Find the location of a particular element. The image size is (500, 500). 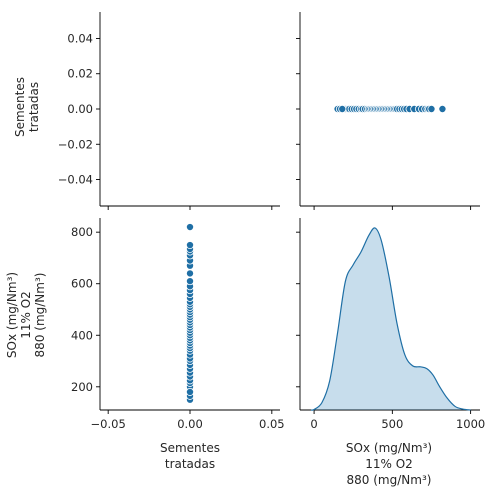

kde-area is located at coordinates (390, 319).